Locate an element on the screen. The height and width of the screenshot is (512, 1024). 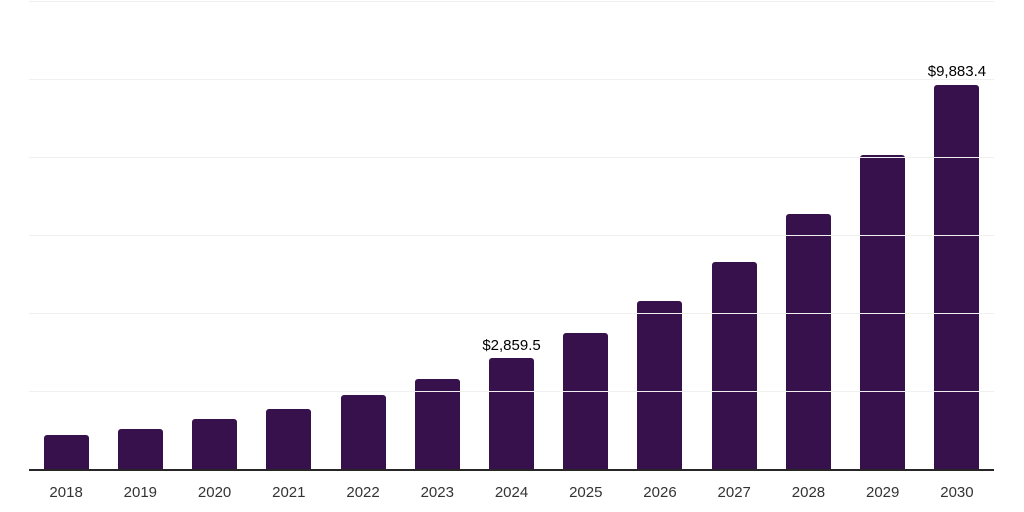
bar-2029 is located at coordinates (883, 312).